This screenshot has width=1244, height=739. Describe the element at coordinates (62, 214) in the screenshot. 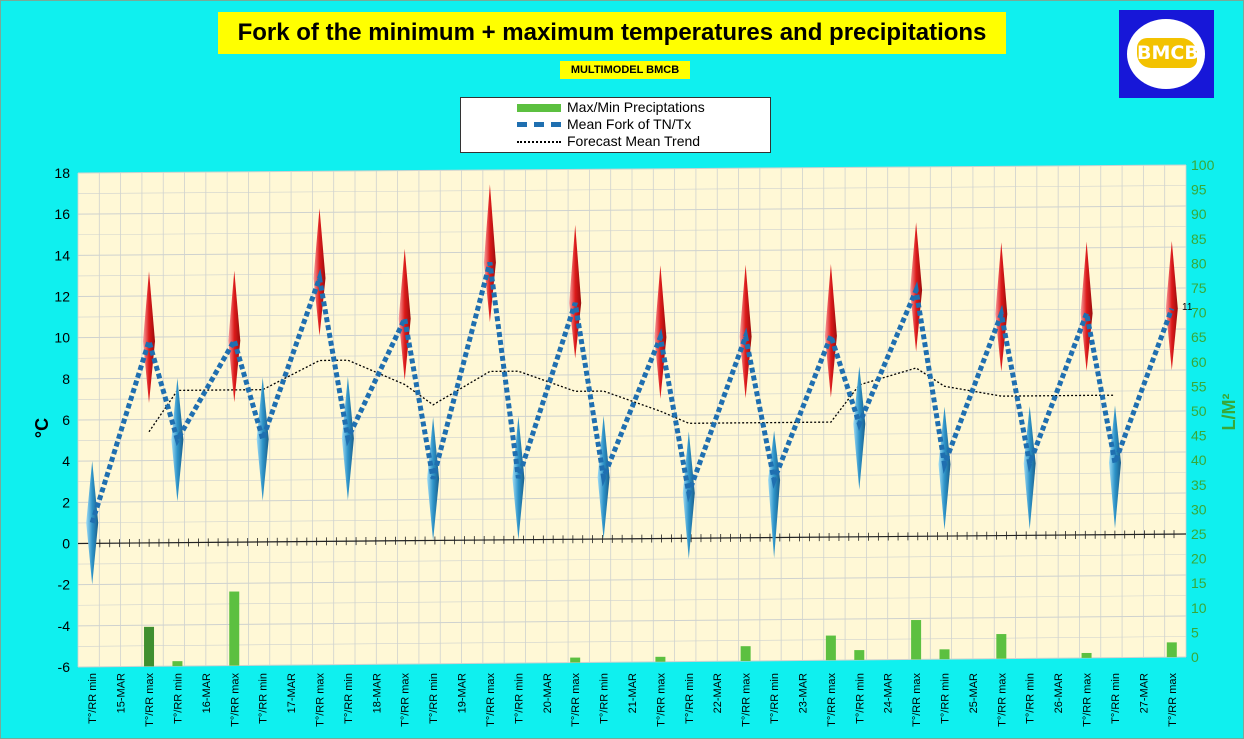

I see `y-tick-label: 16` at that location.